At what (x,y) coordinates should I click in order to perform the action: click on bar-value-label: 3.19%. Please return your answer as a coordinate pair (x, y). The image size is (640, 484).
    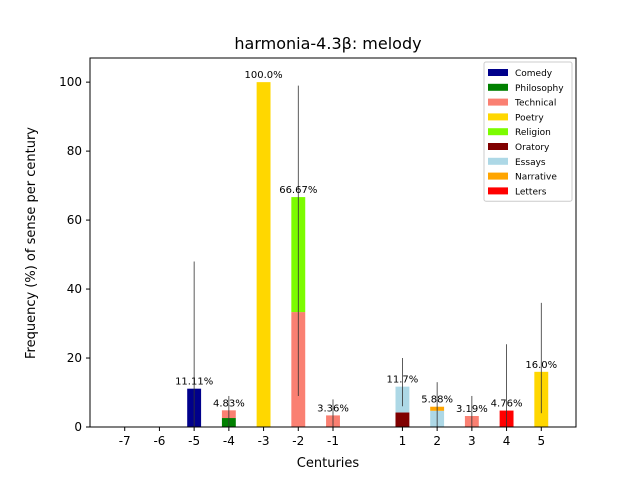
    Looking at the image, I should click on (472, 409).